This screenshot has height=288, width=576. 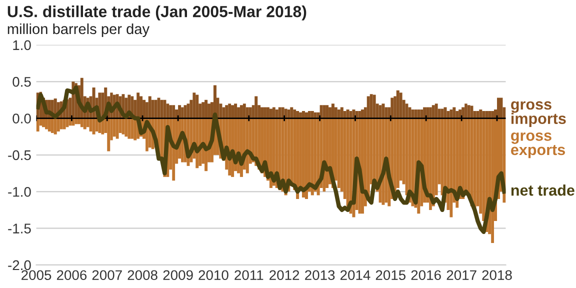 I want to click on x-tick-label: 2013, so click(x=320, y=275).